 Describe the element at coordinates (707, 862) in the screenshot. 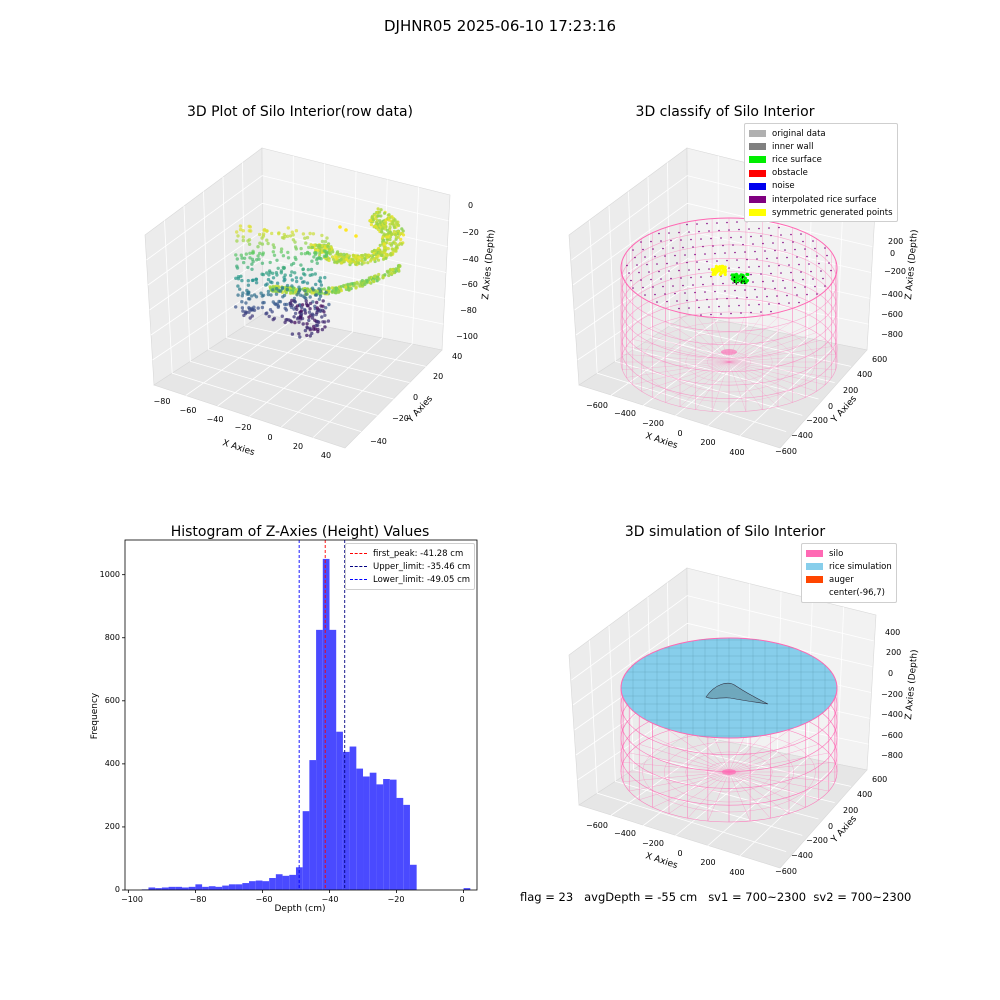

I see `x-tick: 200` at that location.